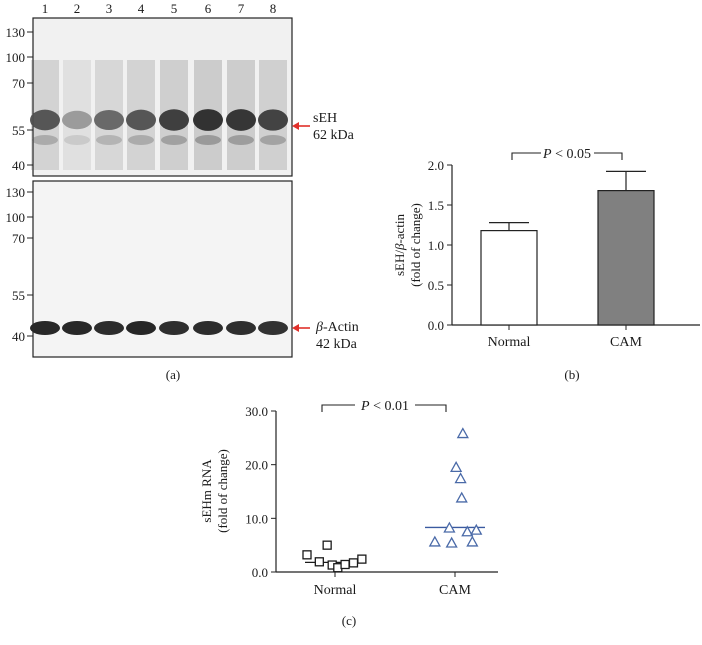  I want to click on top-blot-bands, so click(159, 115).